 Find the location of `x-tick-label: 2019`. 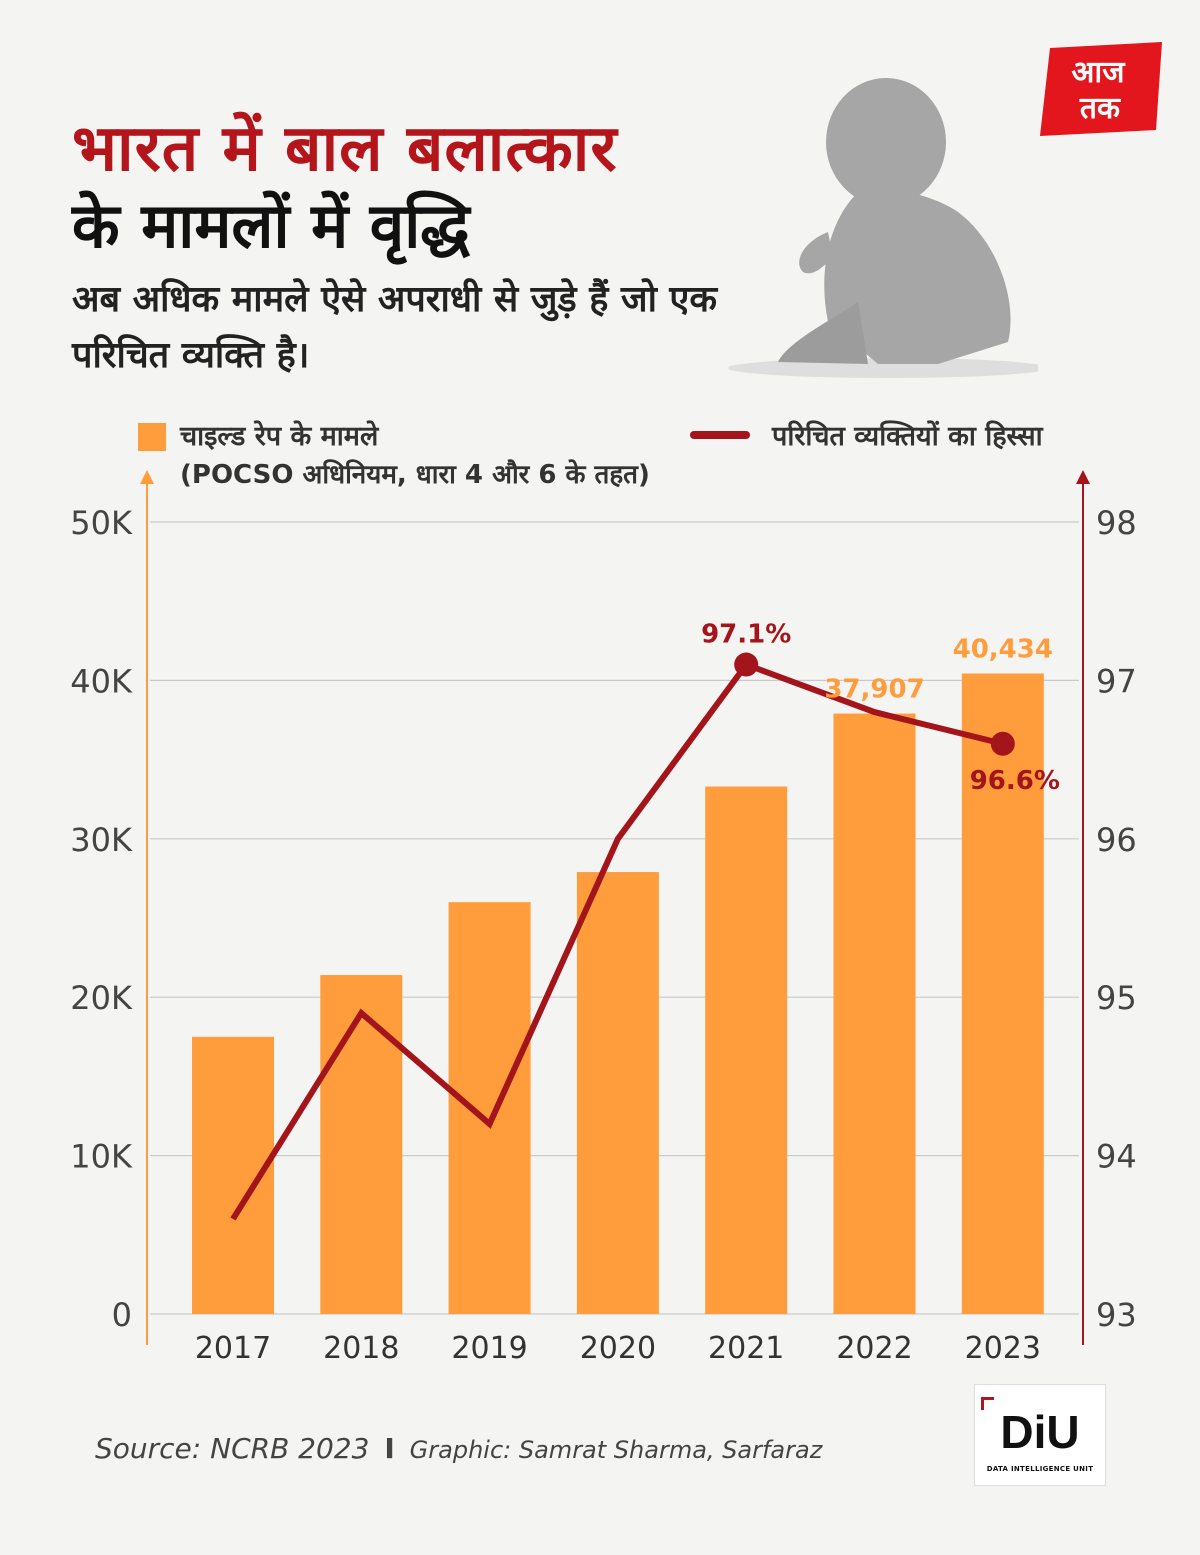

x-tick-label: 2019 is located at coordinates (489, 1348).